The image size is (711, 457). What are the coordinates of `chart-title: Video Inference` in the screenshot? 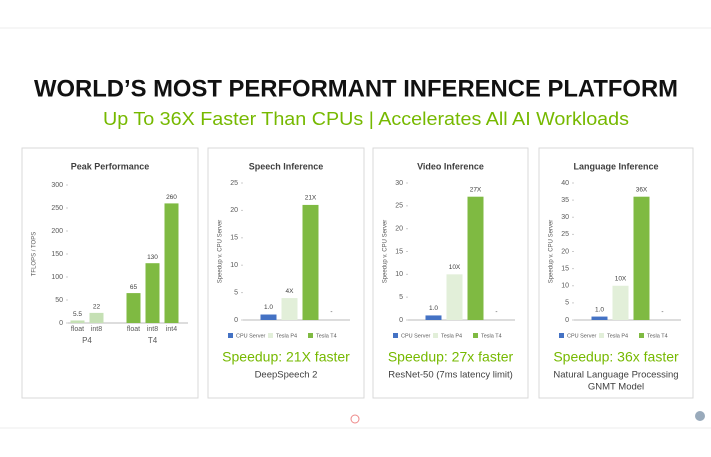 It's located at (450, 166).